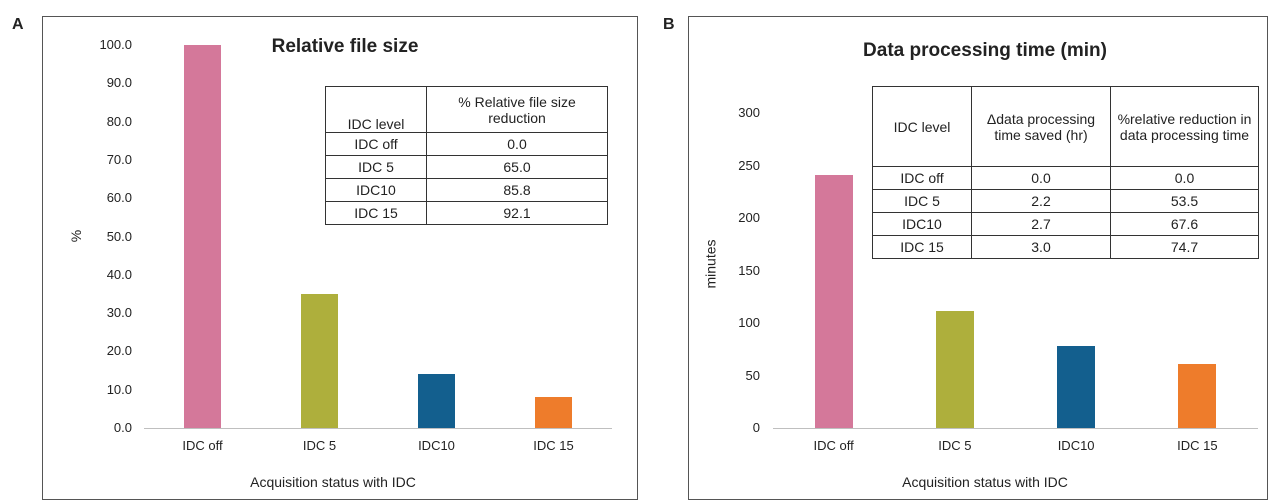  I want to click on b-ytick-label: 150, so click(749, 270).